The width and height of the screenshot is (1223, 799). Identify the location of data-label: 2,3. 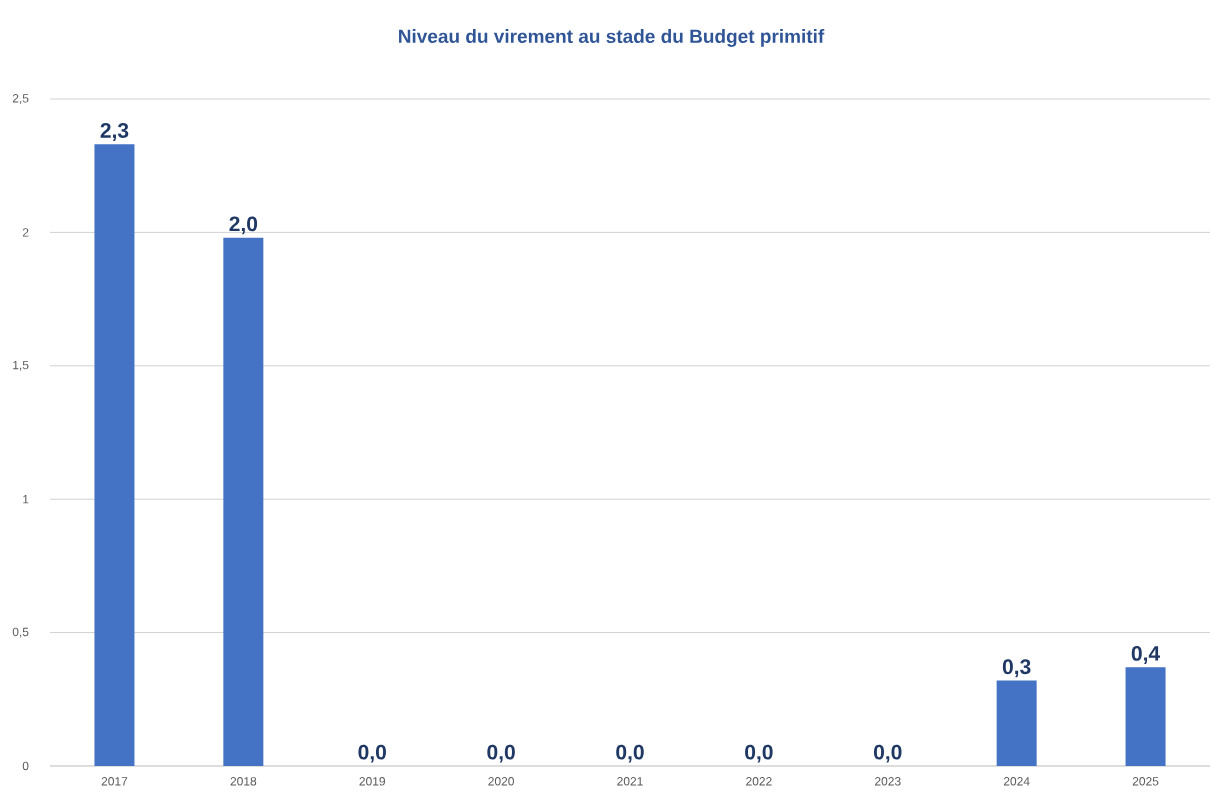
(114, 132).